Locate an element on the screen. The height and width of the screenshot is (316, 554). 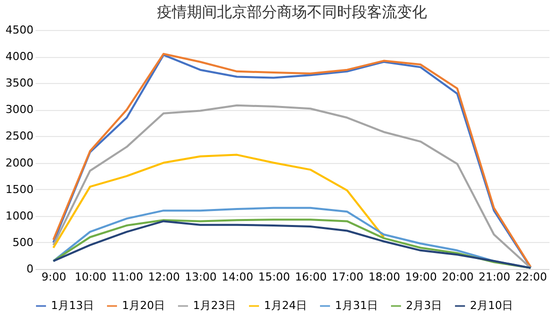
x-tick-label: 13:00 is located at coordinates (200, 277).